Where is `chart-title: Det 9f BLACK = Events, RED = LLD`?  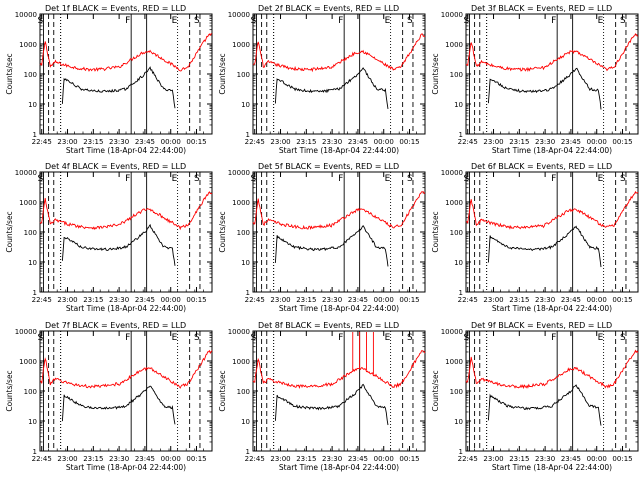 chart-title: Det 9f BLACK = Events, RED = LLD is located at coordinates (541, 325).